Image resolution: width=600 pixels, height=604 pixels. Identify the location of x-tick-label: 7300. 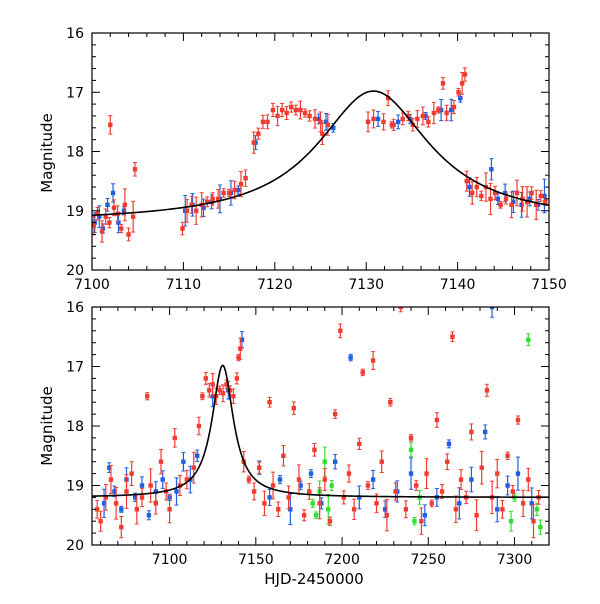
(515, 560).